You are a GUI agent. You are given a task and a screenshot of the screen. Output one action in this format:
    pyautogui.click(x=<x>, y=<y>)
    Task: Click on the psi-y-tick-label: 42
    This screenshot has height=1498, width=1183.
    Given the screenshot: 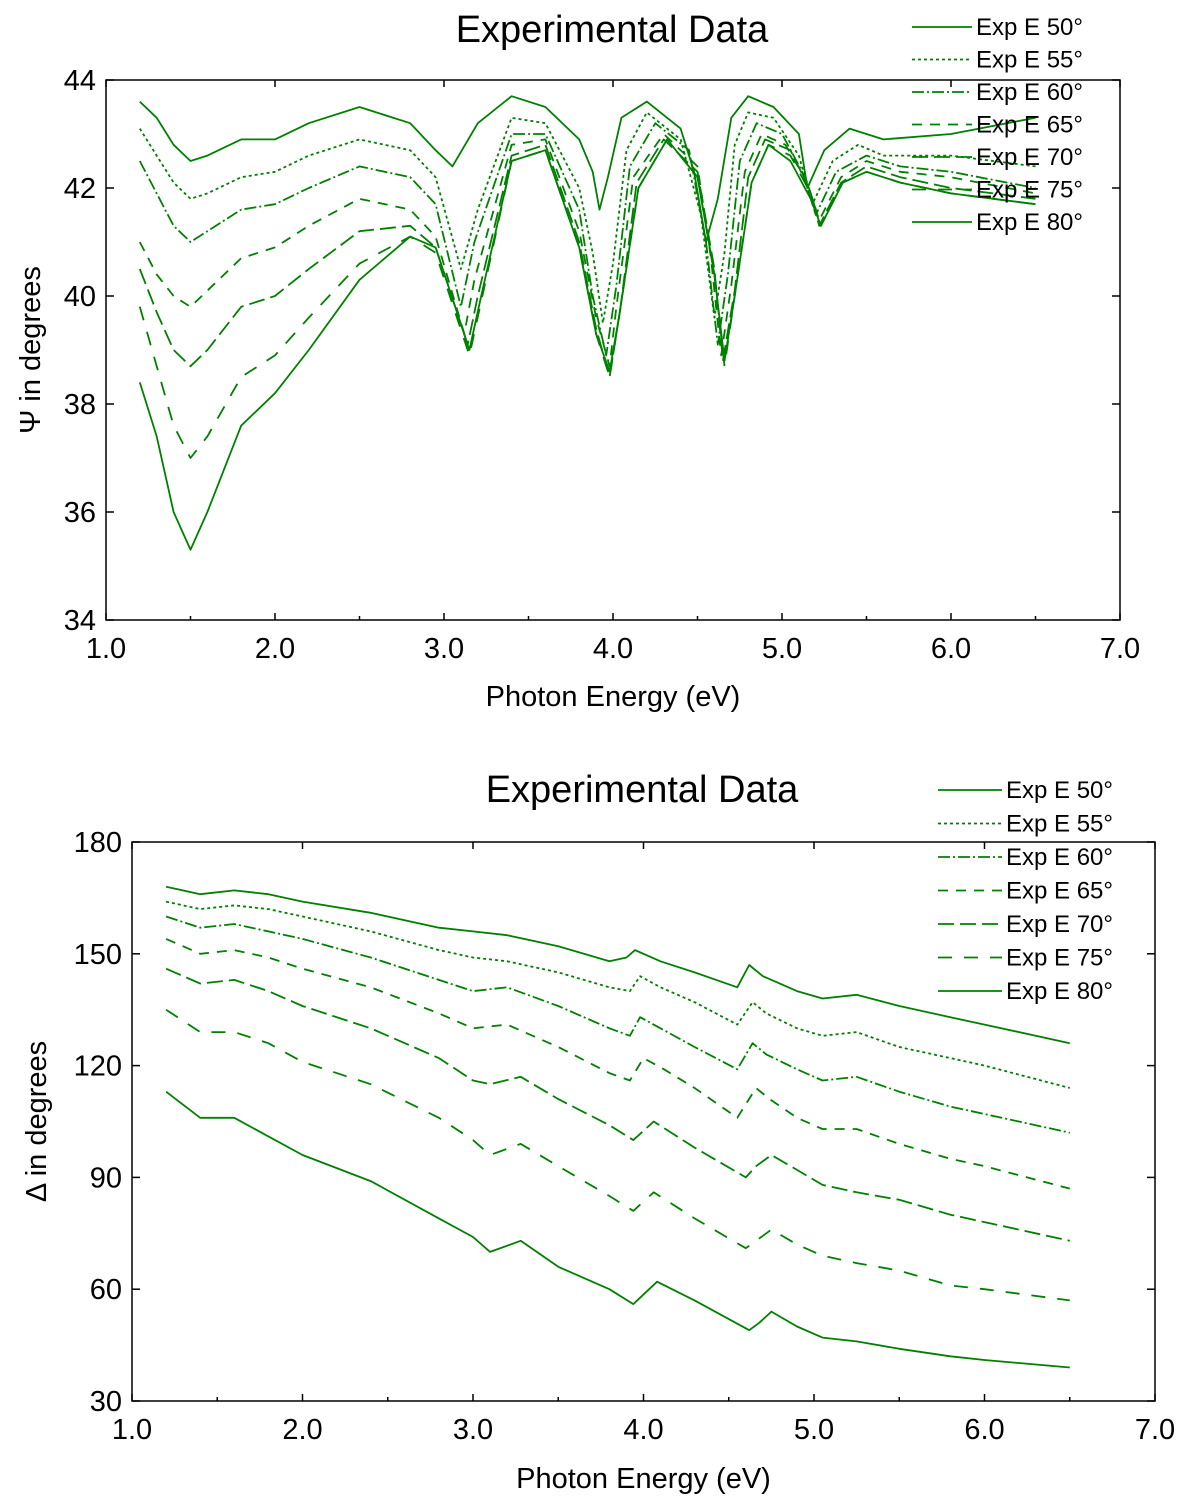 What is the action you would take?
    pyautogui.click(x=80, y=189)
    